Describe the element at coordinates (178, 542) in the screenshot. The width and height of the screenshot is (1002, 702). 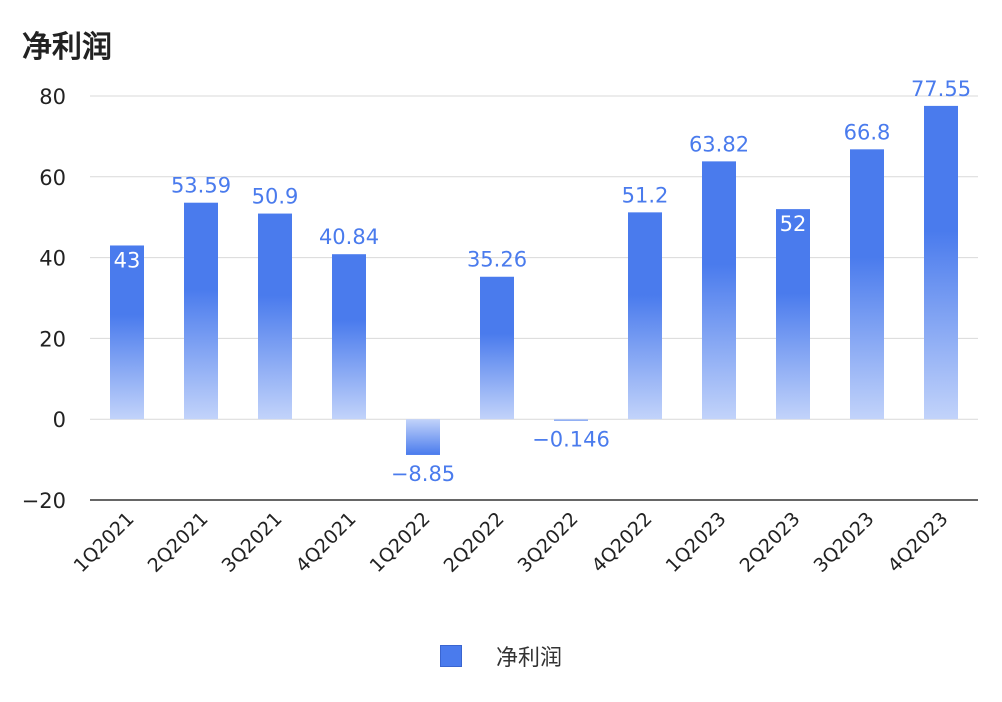
I see `x-tick-label: 2Q2021` at that location.